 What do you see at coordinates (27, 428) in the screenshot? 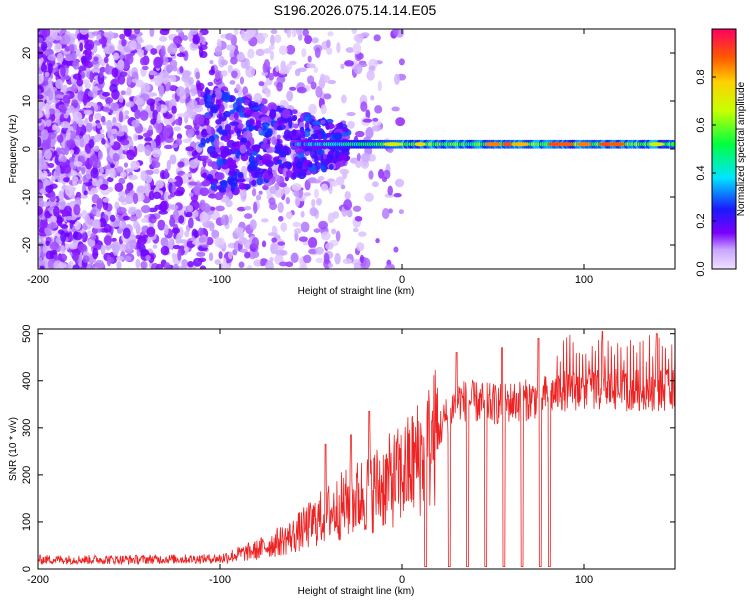
I see `snr-y-tick-label: 300` at bounding box center [27, 428].